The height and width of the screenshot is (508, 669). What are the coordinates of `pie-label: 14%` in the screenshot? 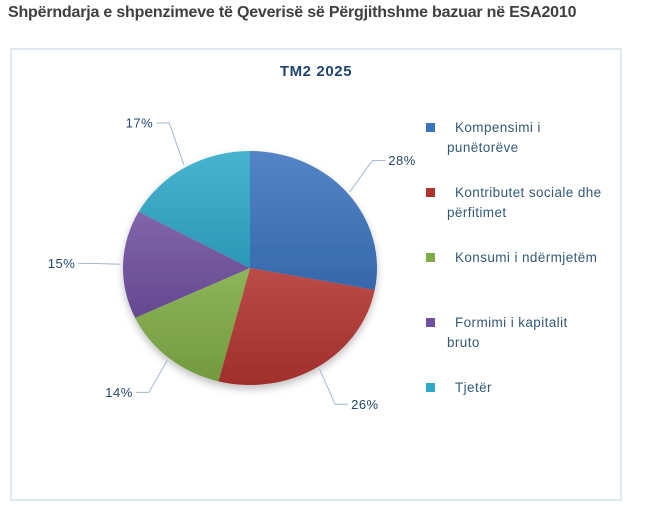 It's located at (119, 392).